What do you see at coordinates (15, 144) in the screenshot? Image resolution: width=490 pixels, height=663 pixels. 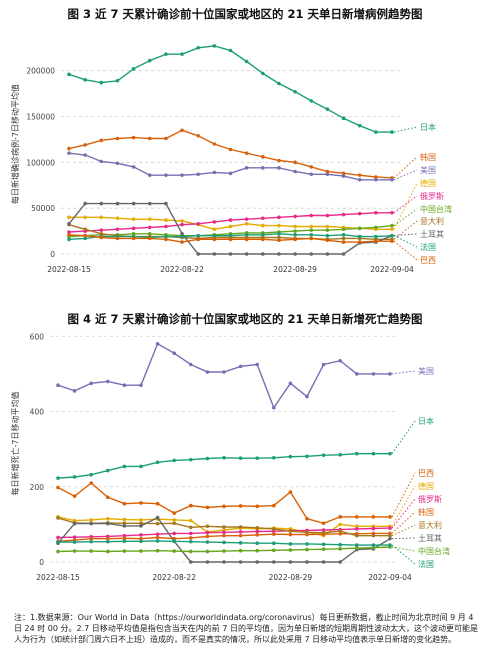 I see `y-axis-label: 每日新增确诊病例-7日移动平均值` at bounding box center [15, 144].